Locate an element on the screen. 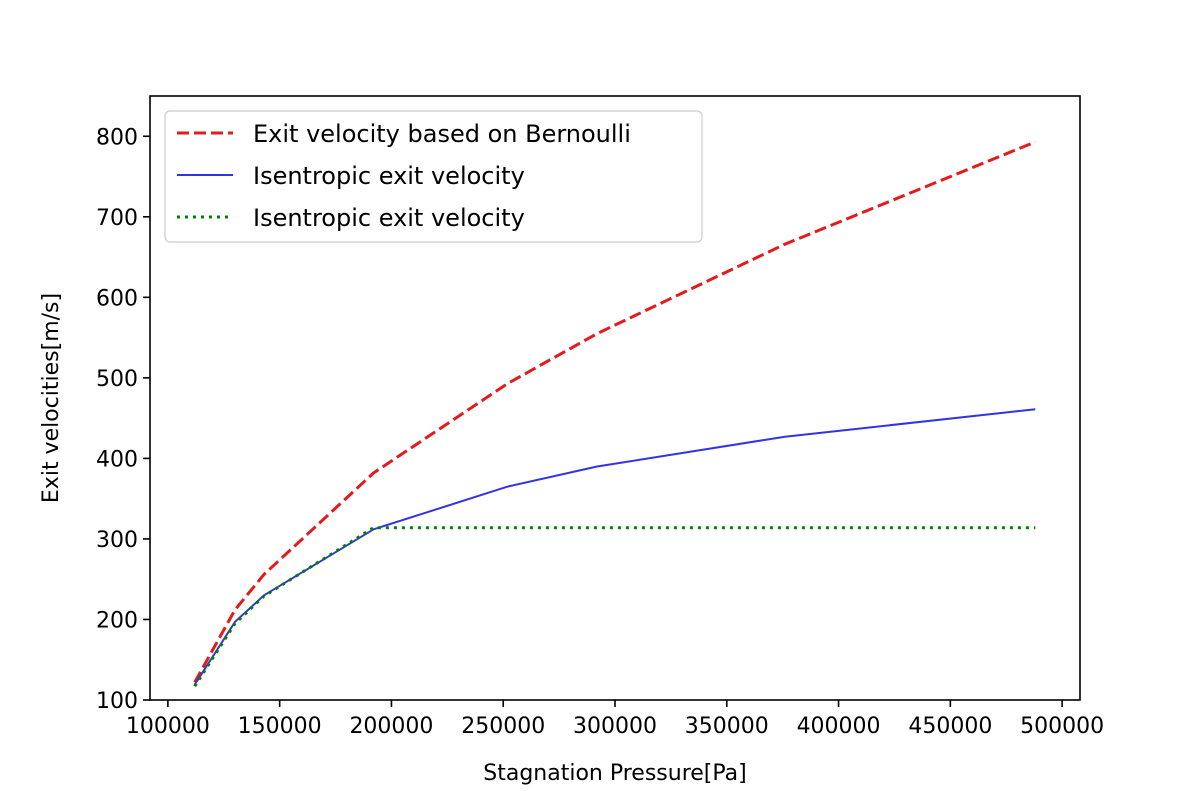 The height and width of the screenshot is (800, 1200). y-axis-label: Exit velocities[m/s] is located at coordinates (51, 398).